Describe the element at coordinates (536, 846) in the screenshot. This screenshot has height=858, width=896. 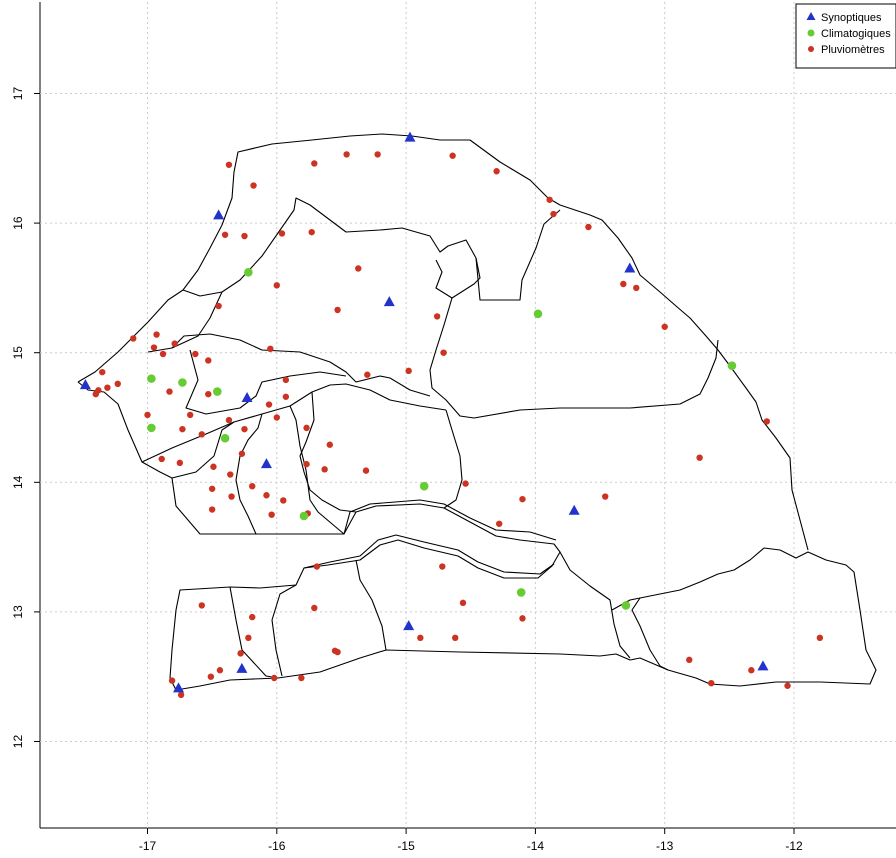
I see `x-tick-label: -14` at that location.